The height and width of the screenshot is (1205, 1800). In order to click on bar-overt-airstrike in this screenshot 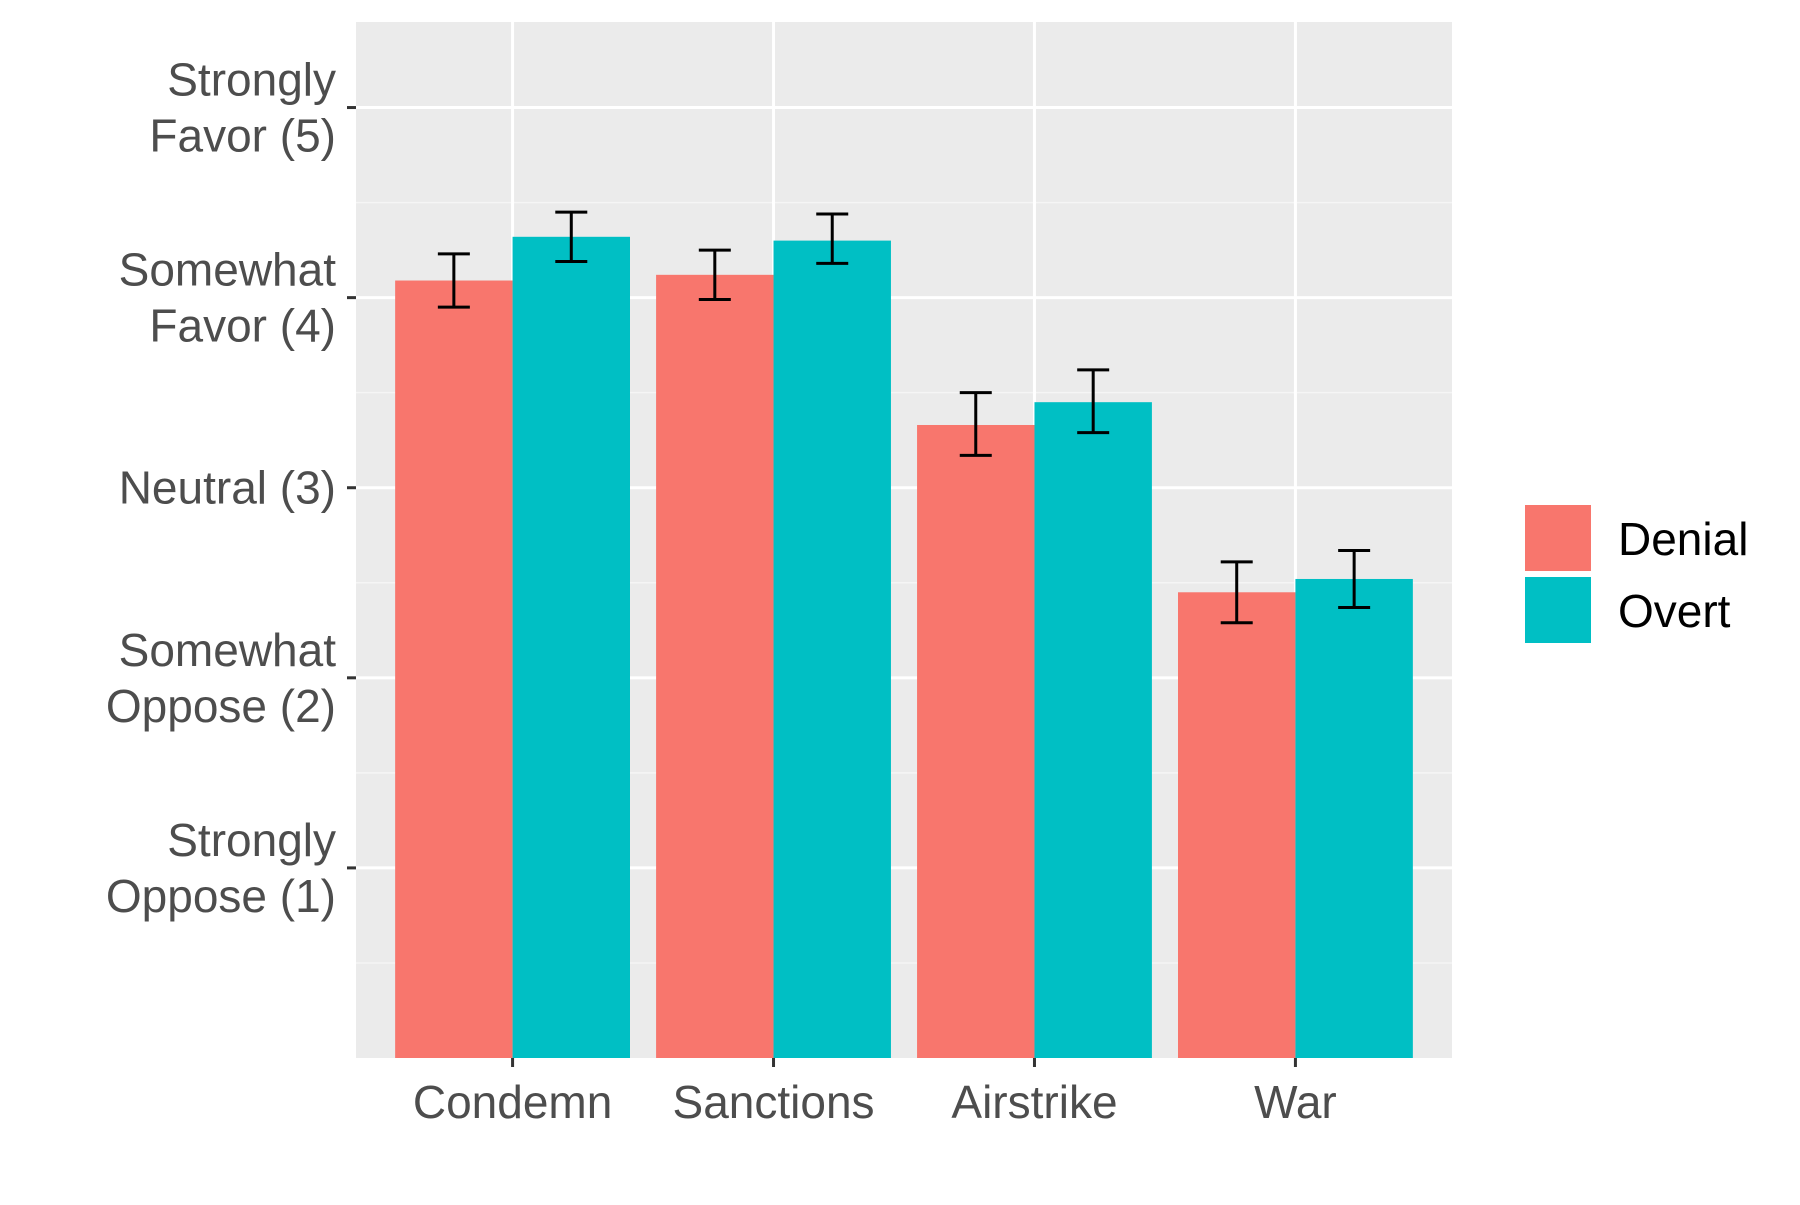, I will do `click(1093, 730)`.